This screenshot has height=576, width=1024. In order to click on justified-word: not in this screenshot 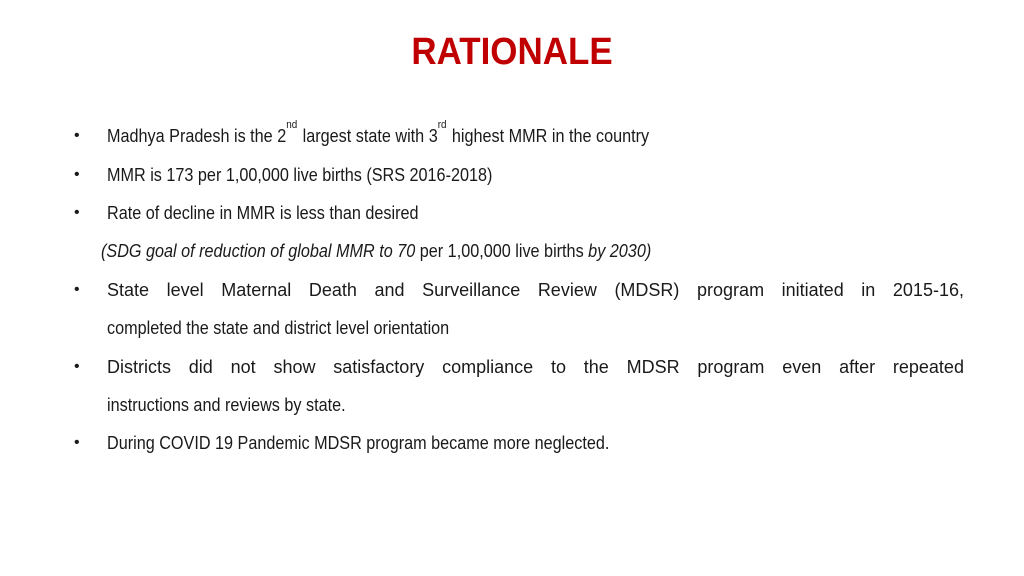, I will do `click(243, 367)`.